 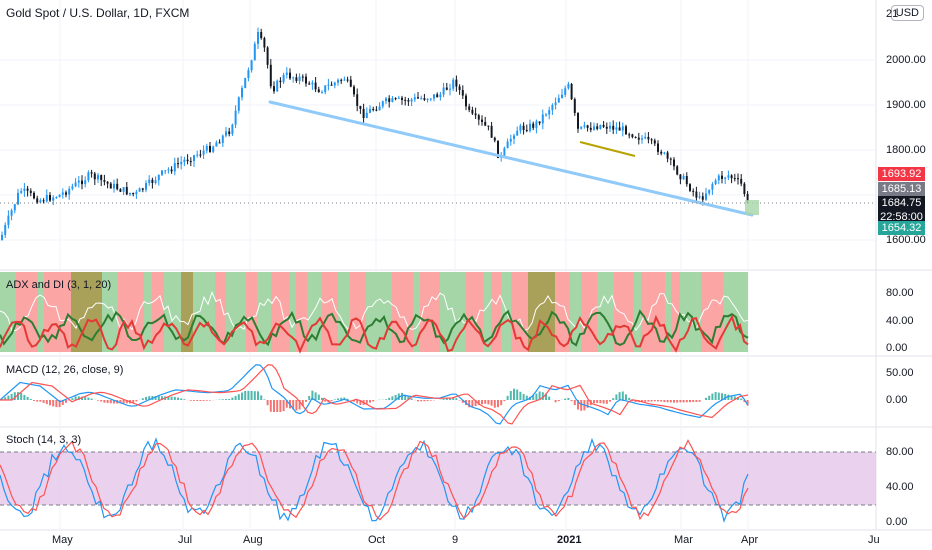 I want to click on symbol-title: Gold Spot / U.S. Dollar, 1D, FXCM, so click(x=98, y=13).